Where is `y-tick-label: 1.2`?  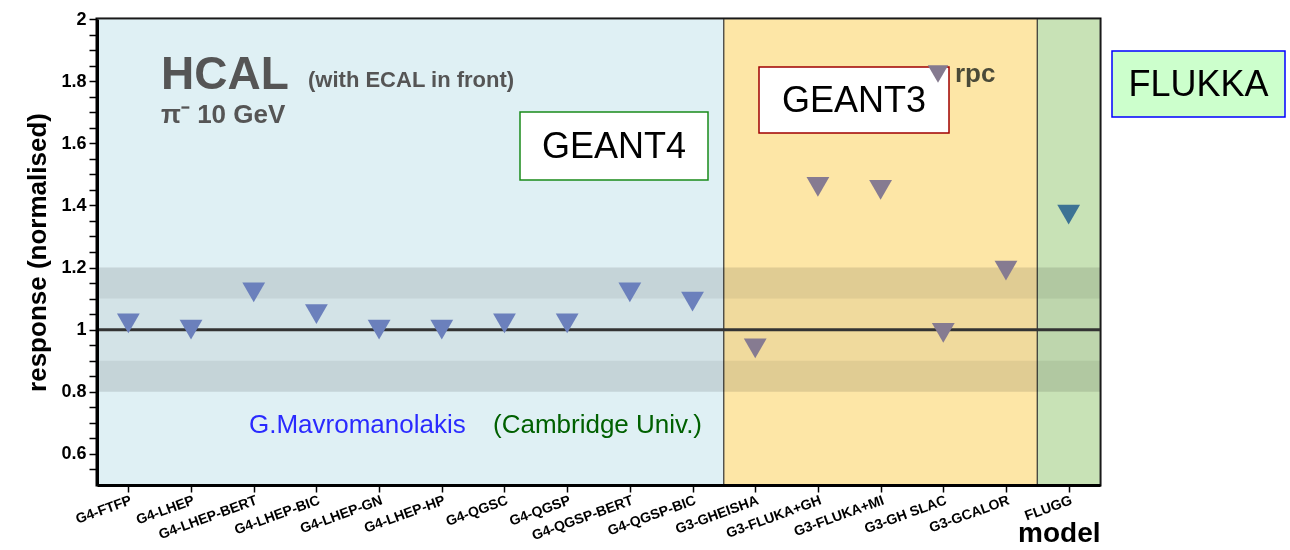 y-tick-label: 1.2 is located at coordinates (74, 267).